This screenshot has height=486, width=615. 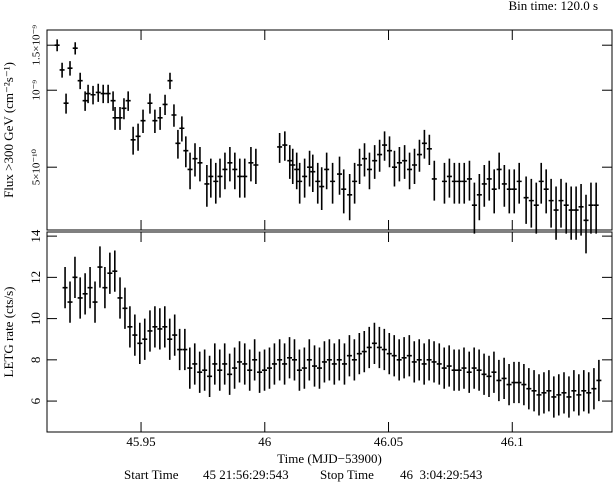 I want to click on x-tick-label: 46, so click(x=265, y=441).